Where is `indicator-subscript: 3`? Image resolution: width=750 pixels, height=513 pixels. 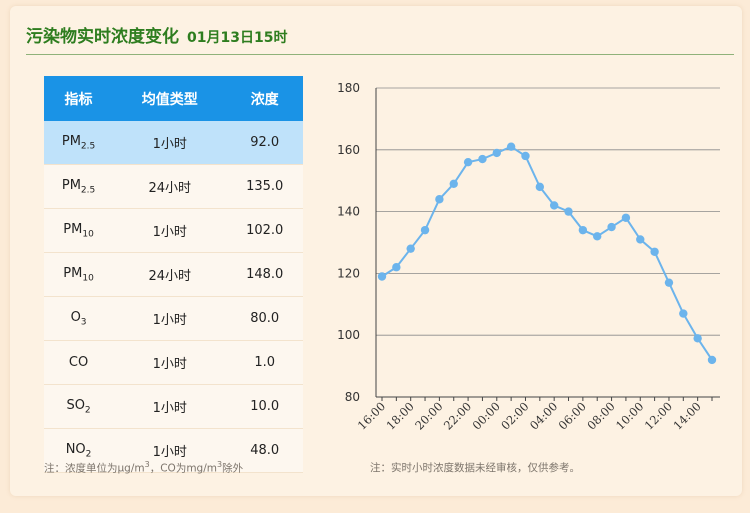 indicator-subscript: 3 is located at coordinates (83, 322).